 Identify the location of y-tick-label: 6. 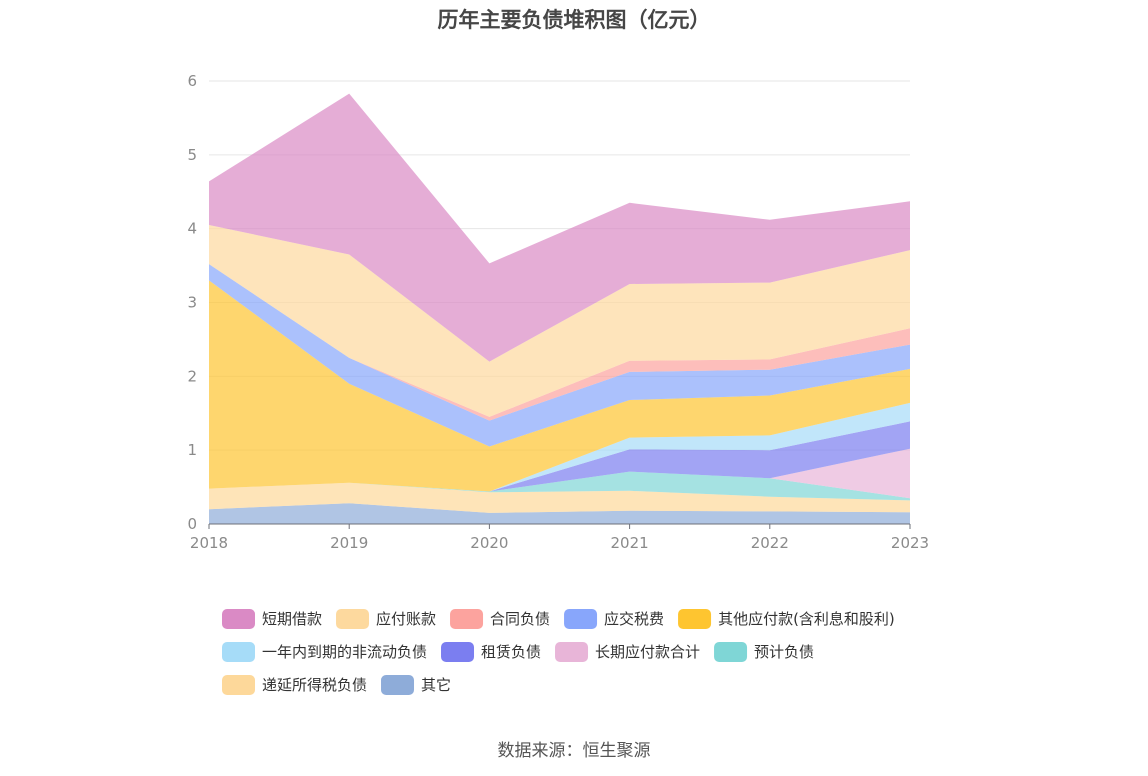
(192, 81).